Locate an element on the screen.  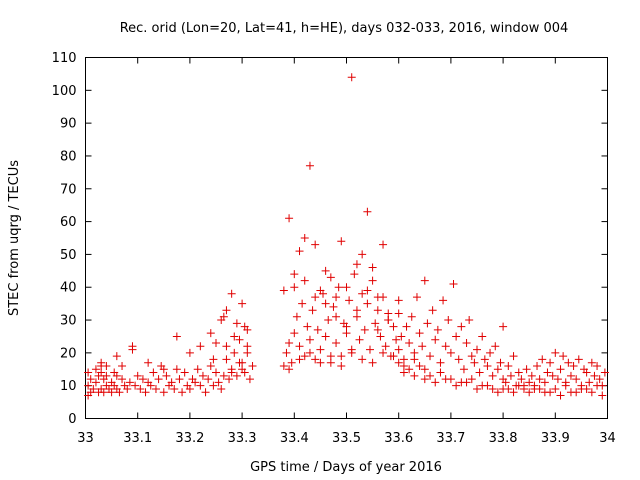
y-tick-label: 80 is located at coordinates (68, 156).